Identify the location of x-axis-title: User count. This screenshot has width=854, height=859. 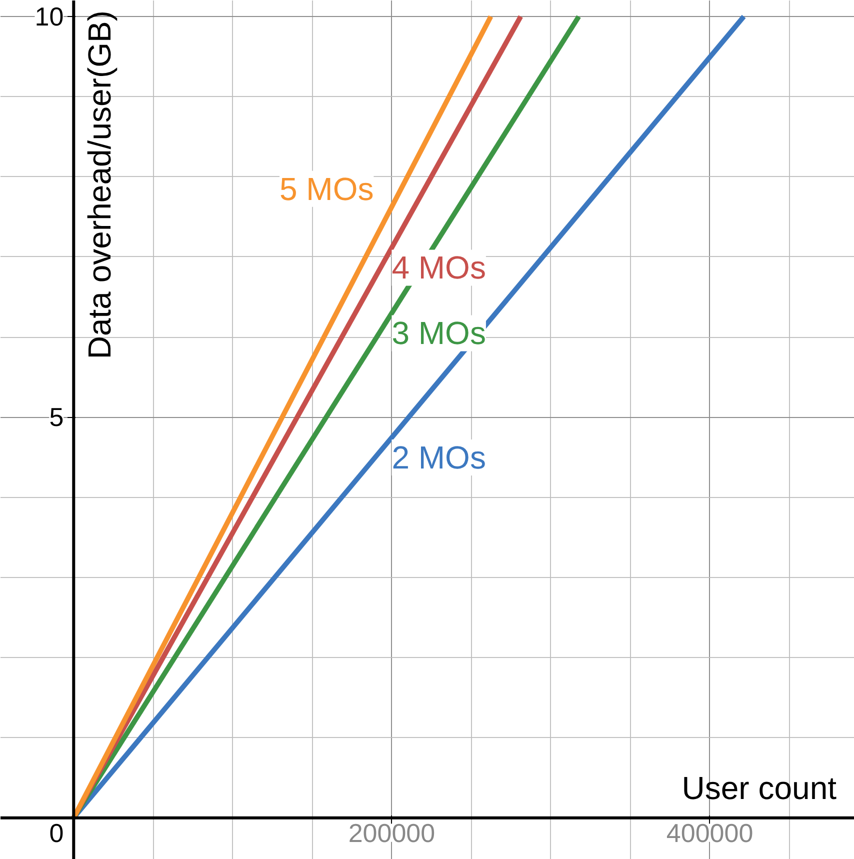
(759, 788).